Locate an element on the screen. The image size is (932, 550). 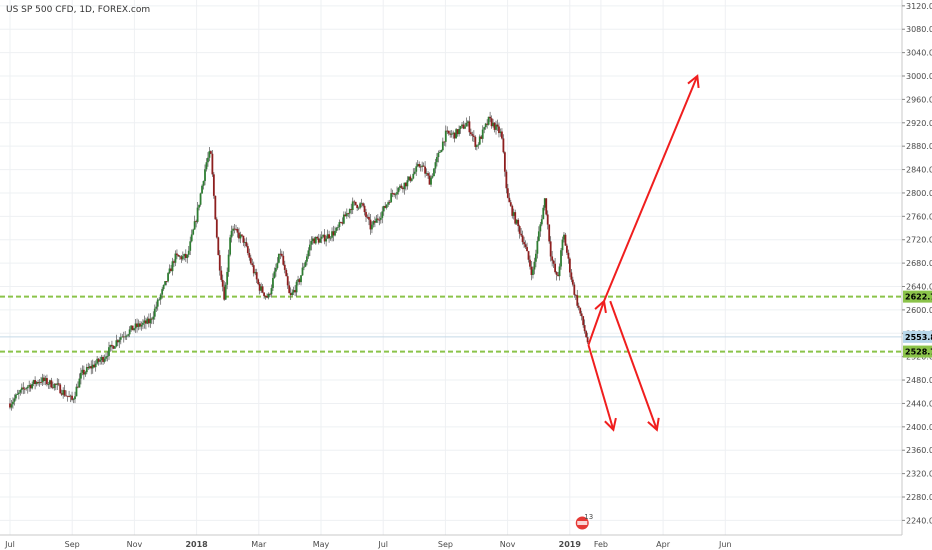
chart-title: US SP 500 CFD, 1D, FOREX.com is located at coordinates (78, 10).